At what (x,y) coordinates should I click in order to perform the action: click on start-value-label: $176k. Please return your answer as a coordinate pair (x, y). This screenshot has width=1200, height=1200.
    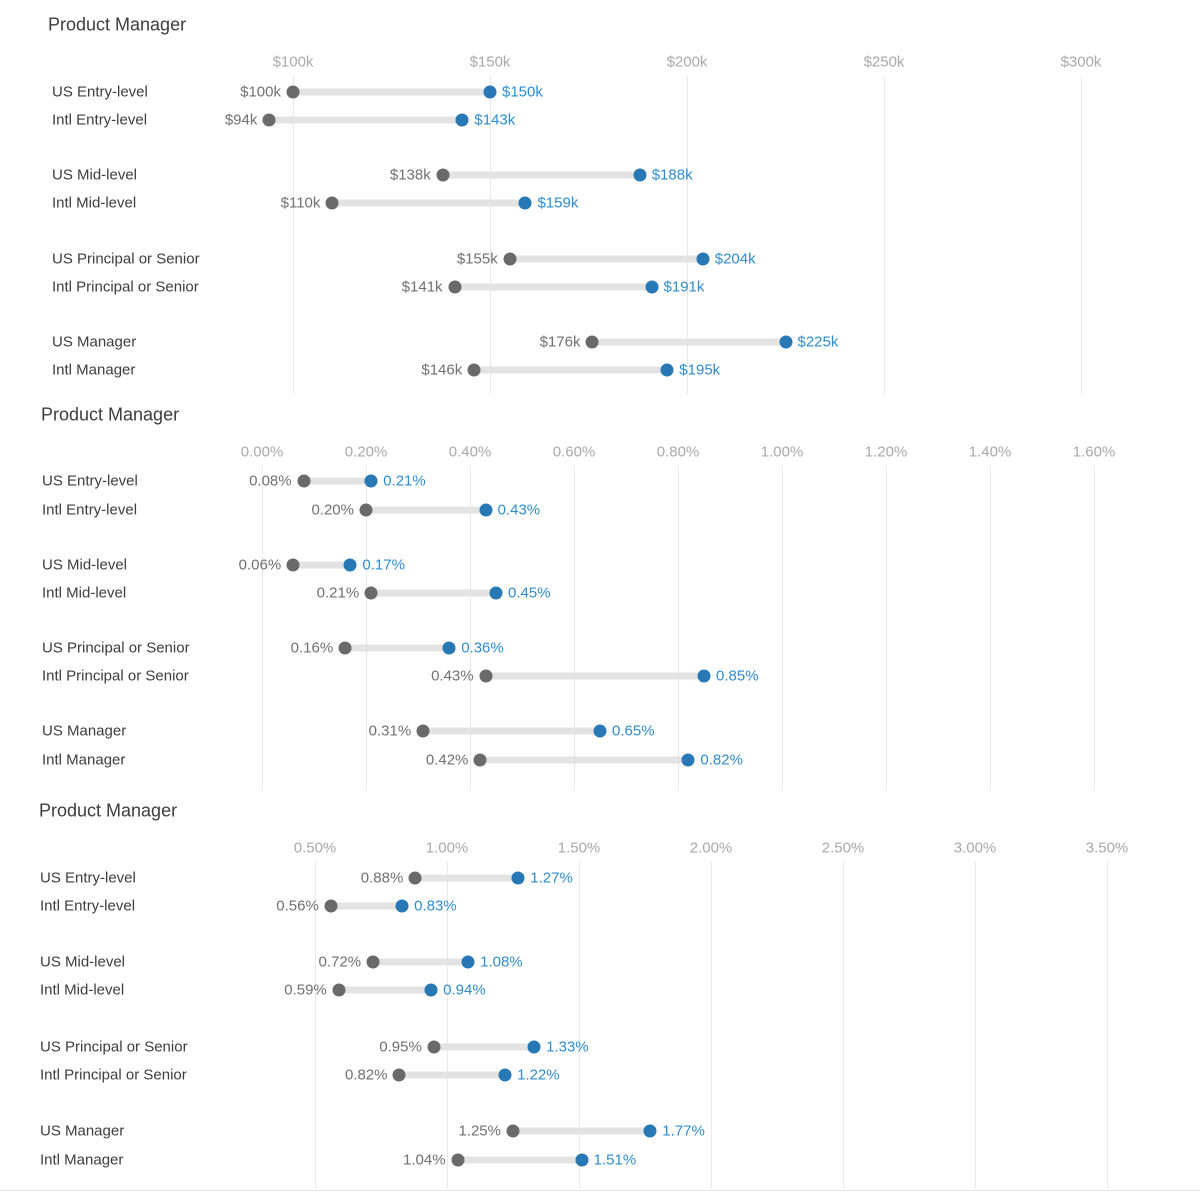
    Looking at the image, I should click on (560, 342).